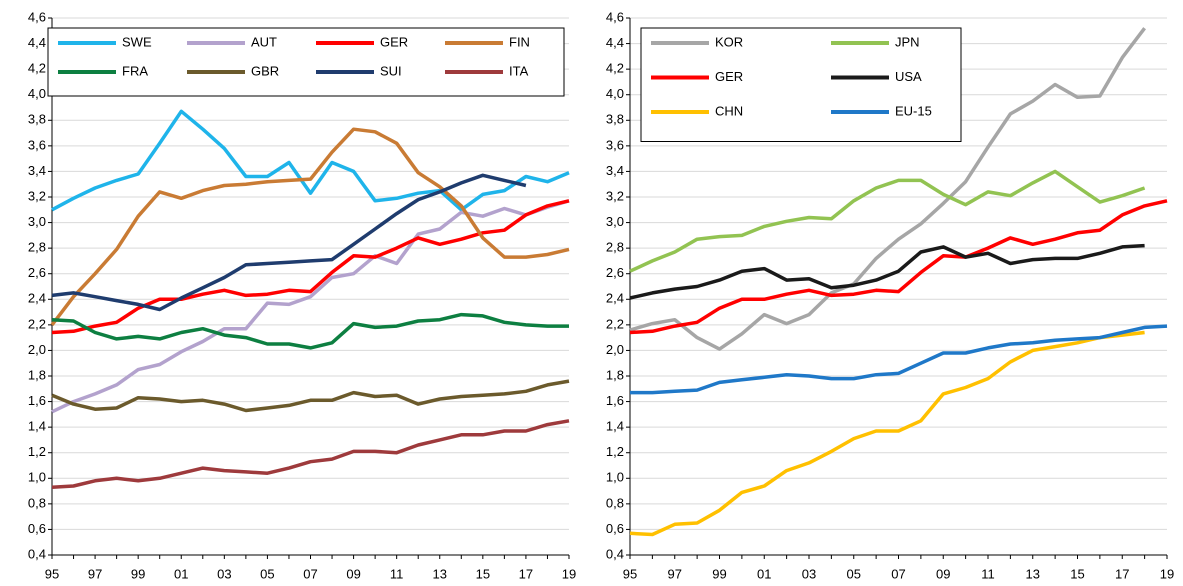 The height and width of the screenshot is (586, 1183). What do you see at coordinates (264, 41) in the screenshot?
I see `legend-label: AUT` at bounding box center [264, 41].